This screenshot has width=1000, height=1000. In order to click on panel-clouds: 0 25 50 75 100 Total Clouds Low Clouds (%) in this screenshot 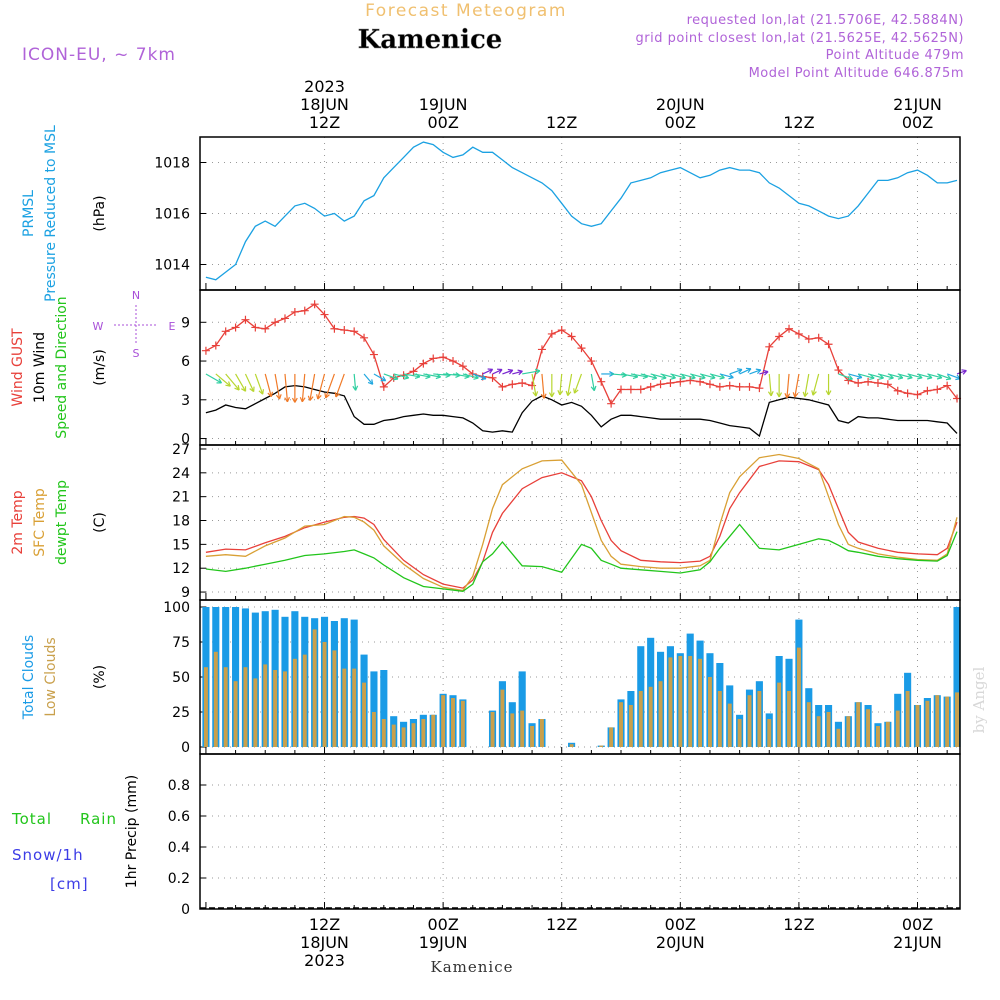, I will do `click(491, 677)`.